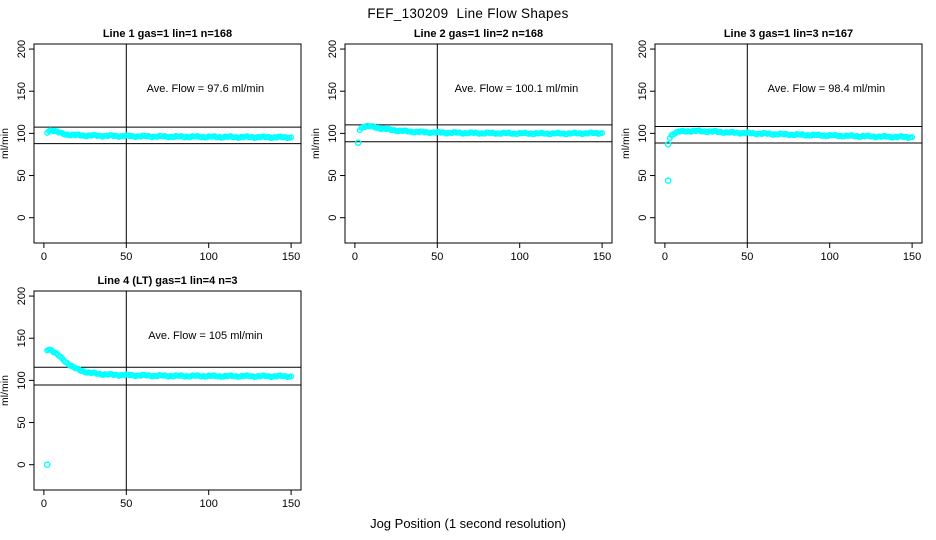  I want to click on ave-flow-annotation: Ave. Flow = 105 ml/min, so click(205, 336).